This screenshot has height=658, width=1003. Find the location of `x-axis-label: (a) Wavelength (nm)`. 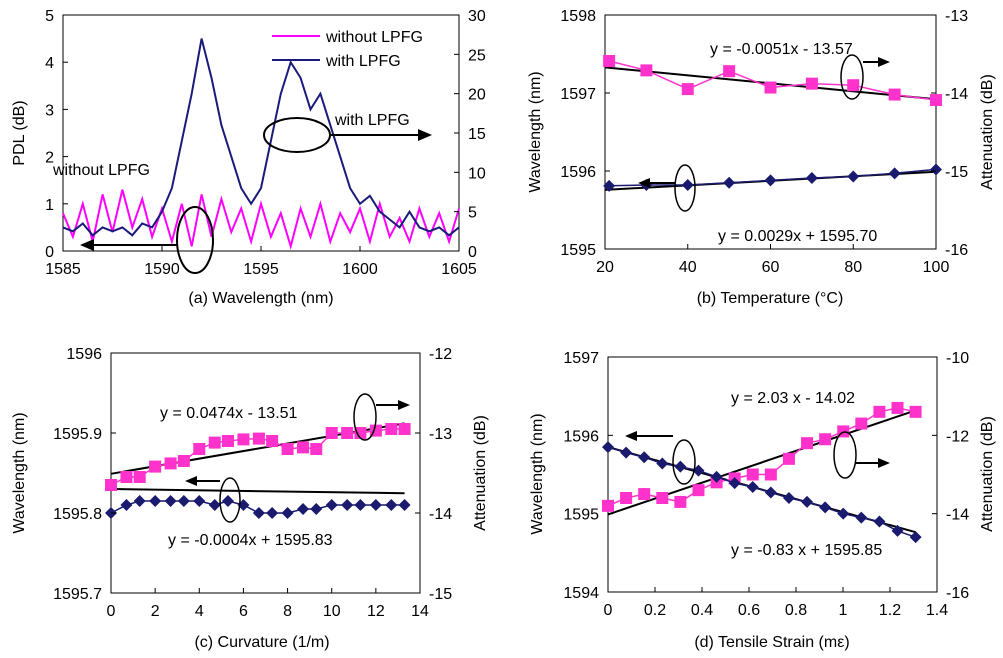

x-axis-label: (a) Wavelength (nm) is located at coordinates (260, 298).